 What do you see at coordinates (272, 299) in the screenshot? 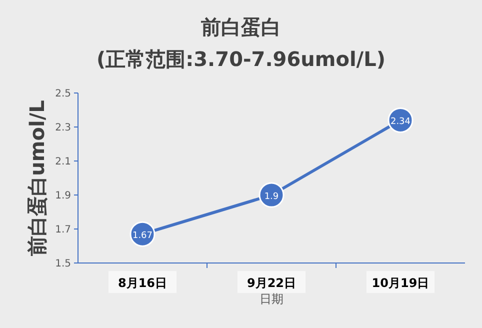
I see `x-axis-title: 日期` at bounding box center [272, 299].